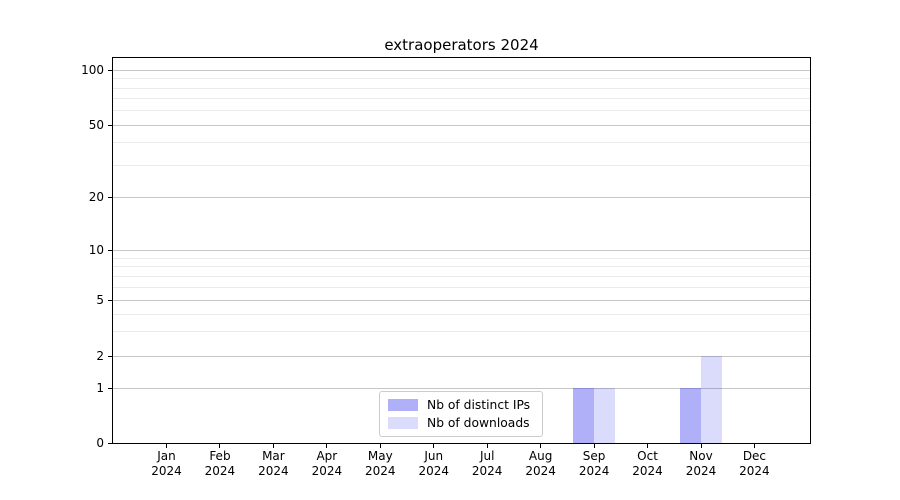 The image size is (900, 500). I want to click on x-tick-label: Jan 2024, so click(167, 464).